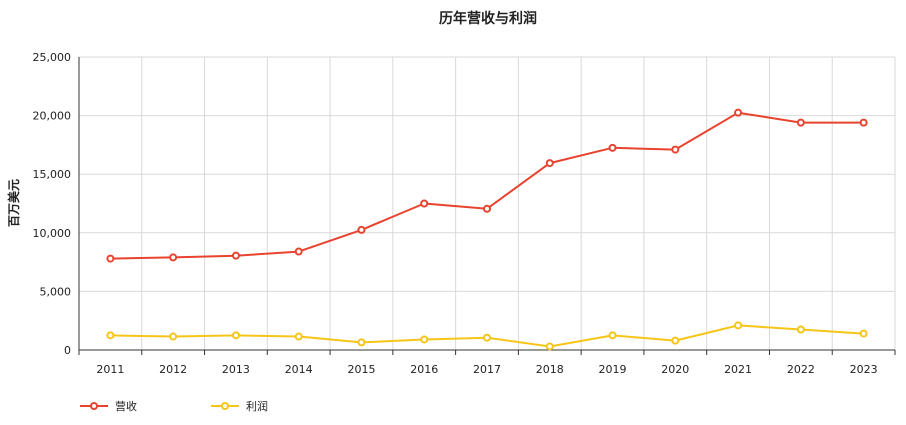 This screenshot has height=425, width=906. I want to click on y-tick-label: 20,000, so click(52, 116).